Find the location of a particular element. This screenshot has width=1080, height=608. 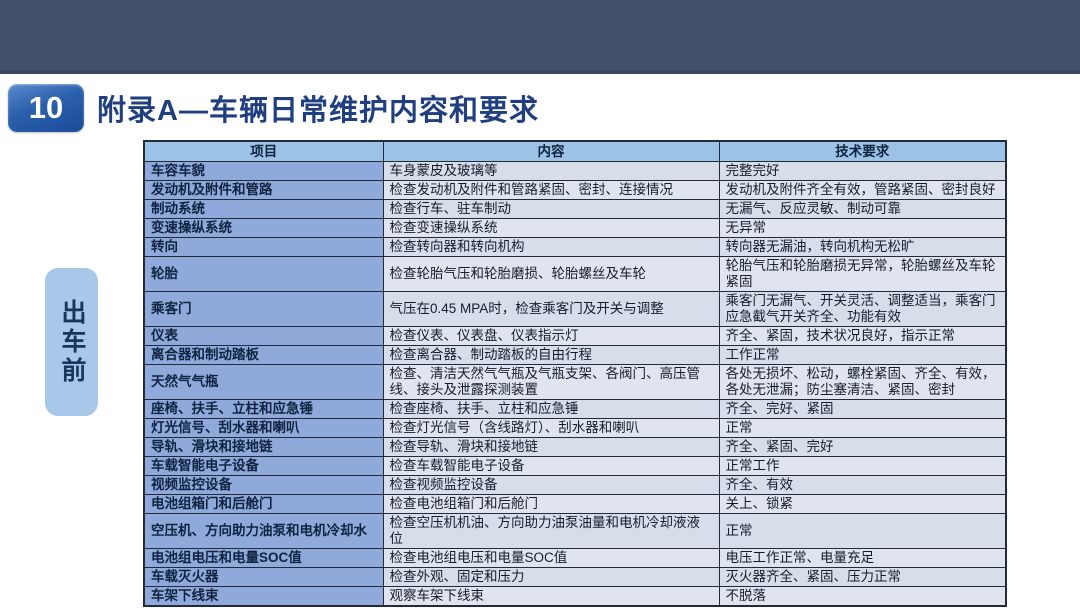

requirement-cell: 无异常 is located at coordinates (862, 228).